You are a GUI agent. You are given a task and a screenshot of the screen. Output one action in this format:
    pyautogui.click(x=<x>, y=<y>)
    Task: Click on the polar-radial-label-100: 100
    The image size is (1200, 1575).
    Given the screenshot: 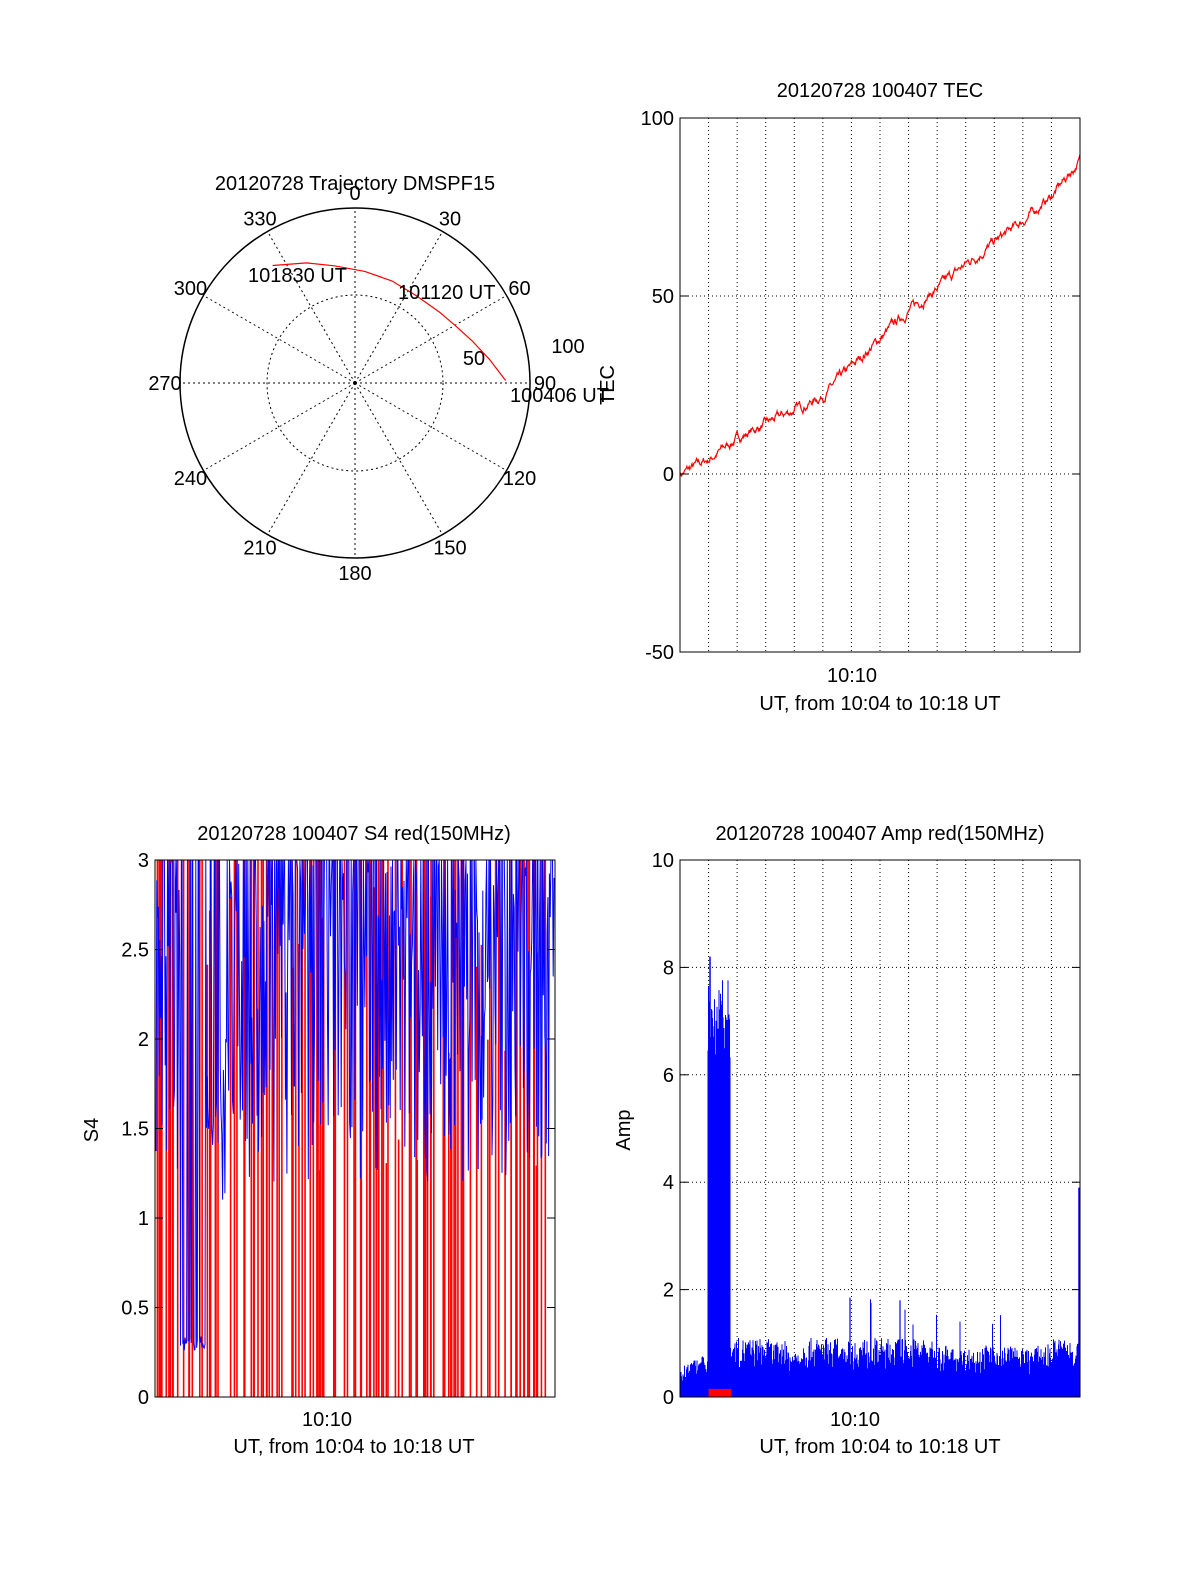 What is the action you would take?
    pyautogui.click(x=567, y=347)
    